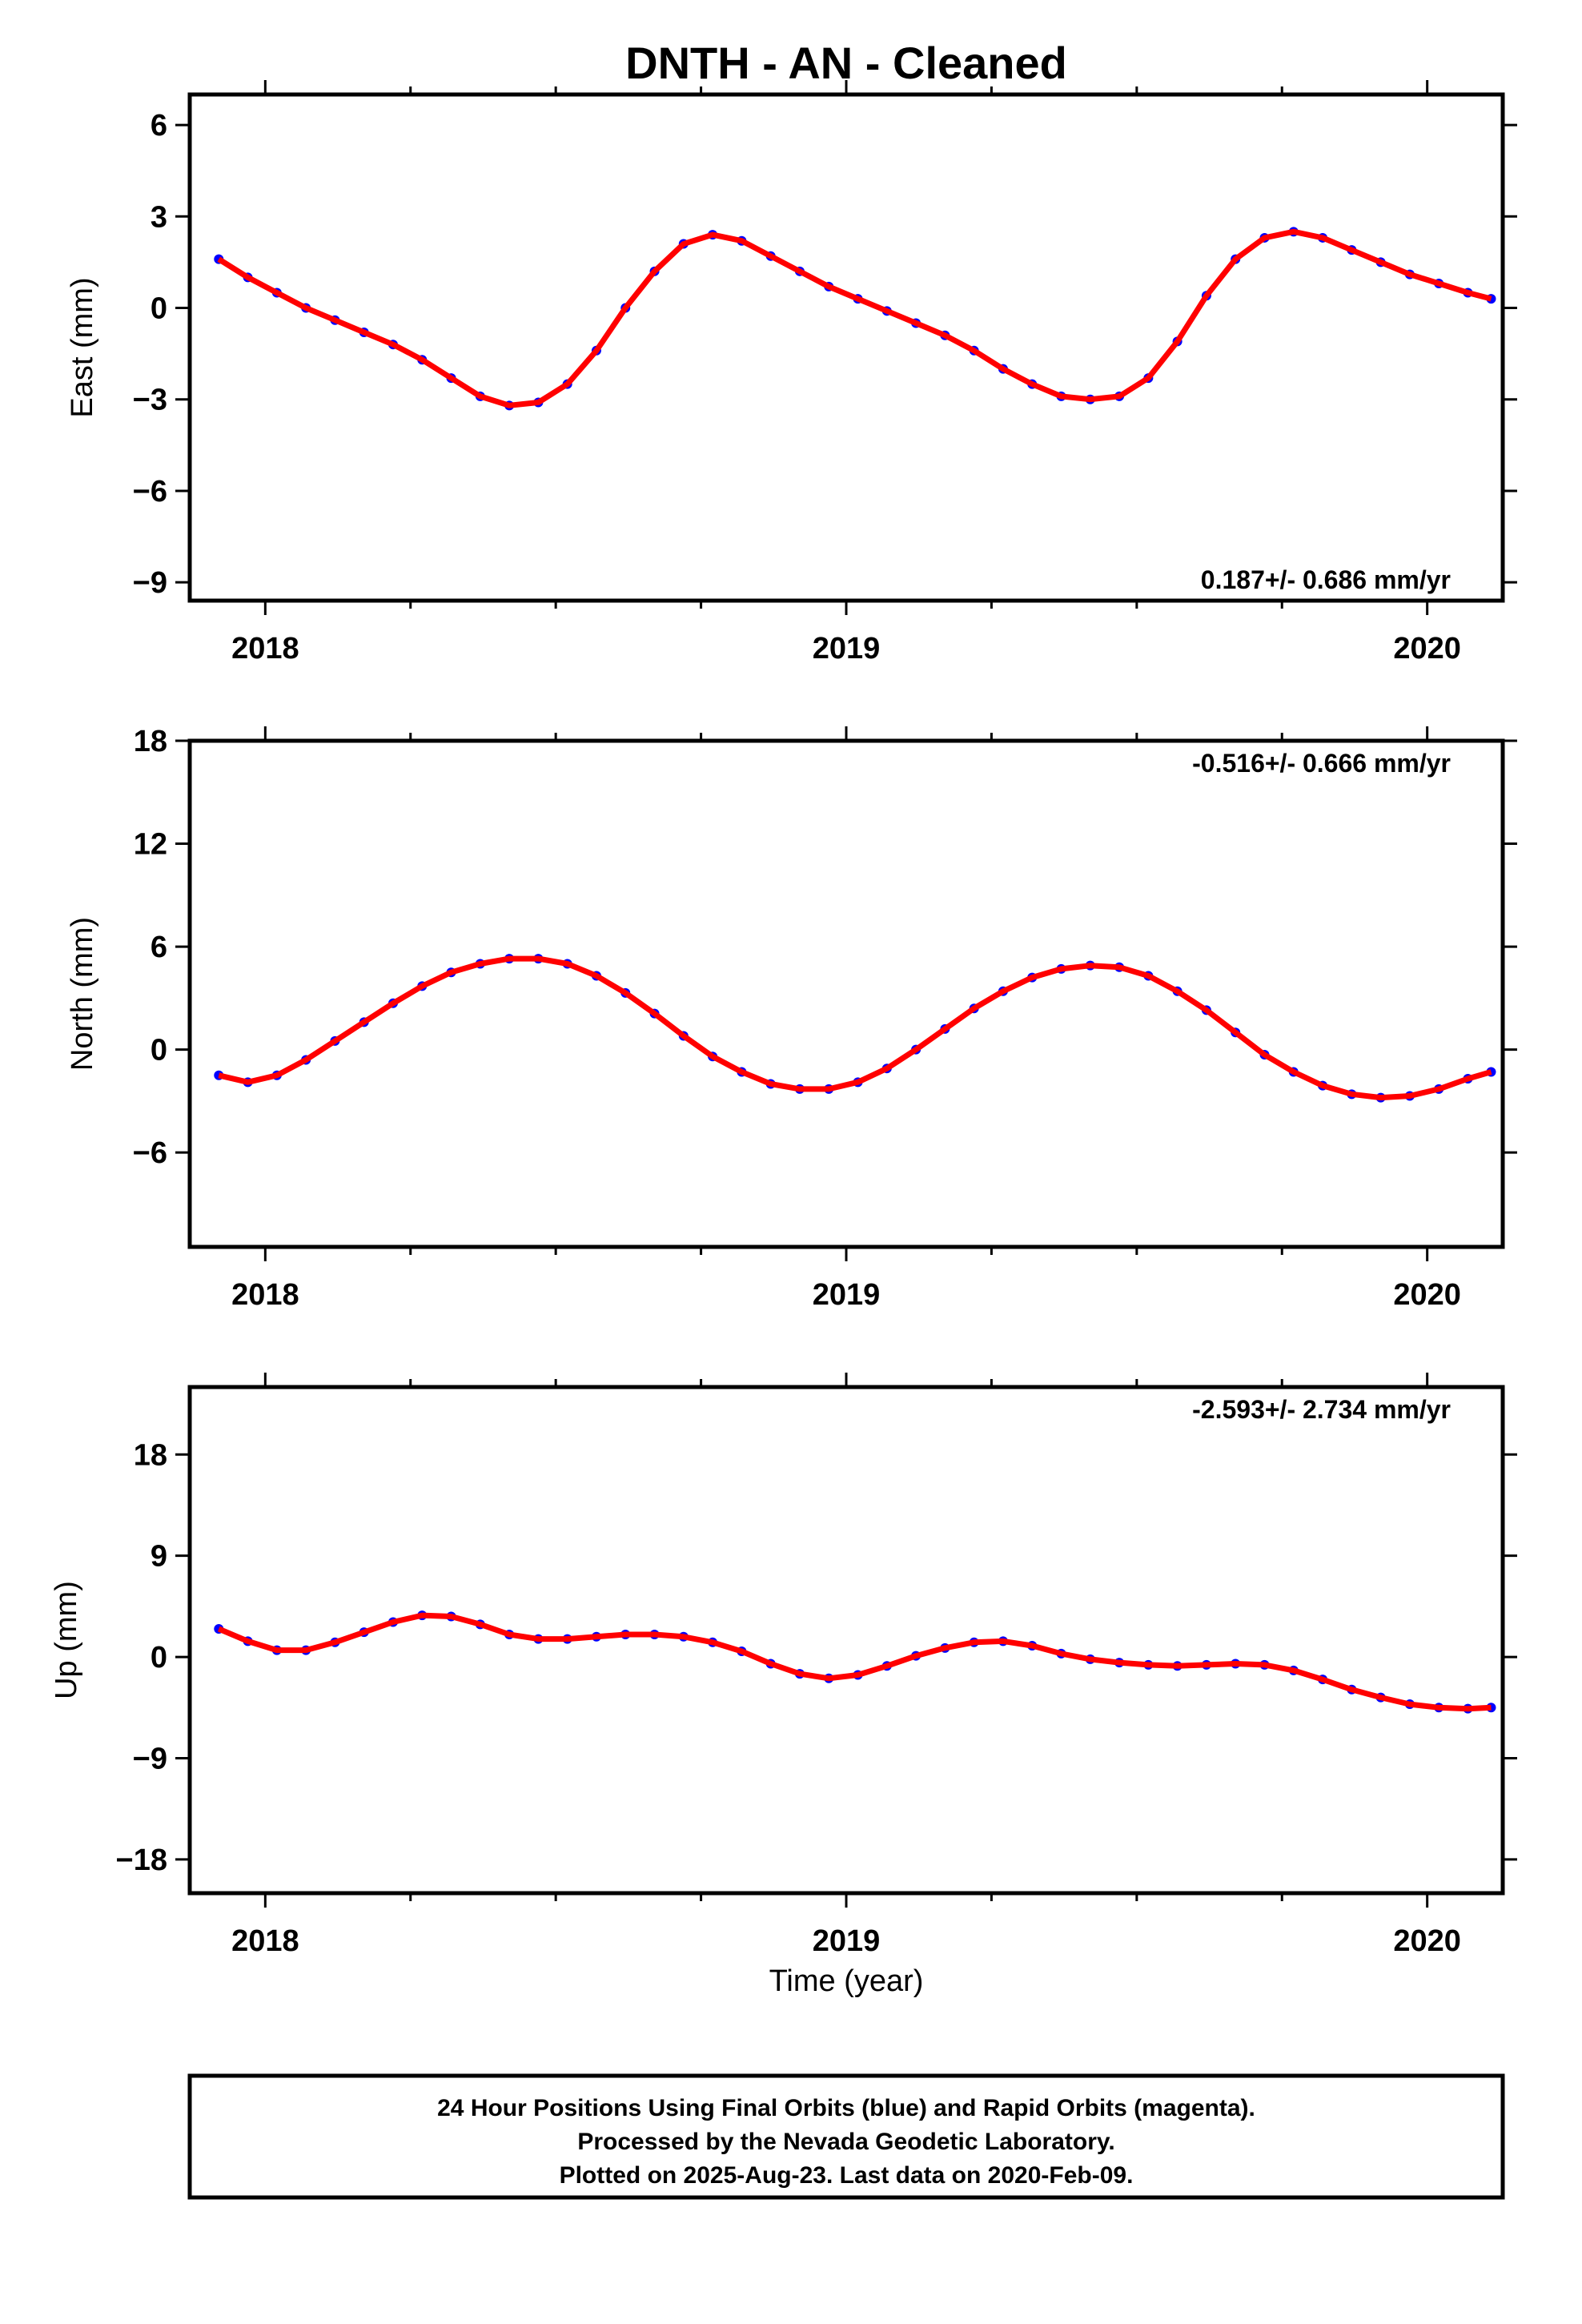  What do you see at coordinates (159, 1557) in the screenshot?
I see `up-y-tick-label: 9` at bounding box center [159, 1557].